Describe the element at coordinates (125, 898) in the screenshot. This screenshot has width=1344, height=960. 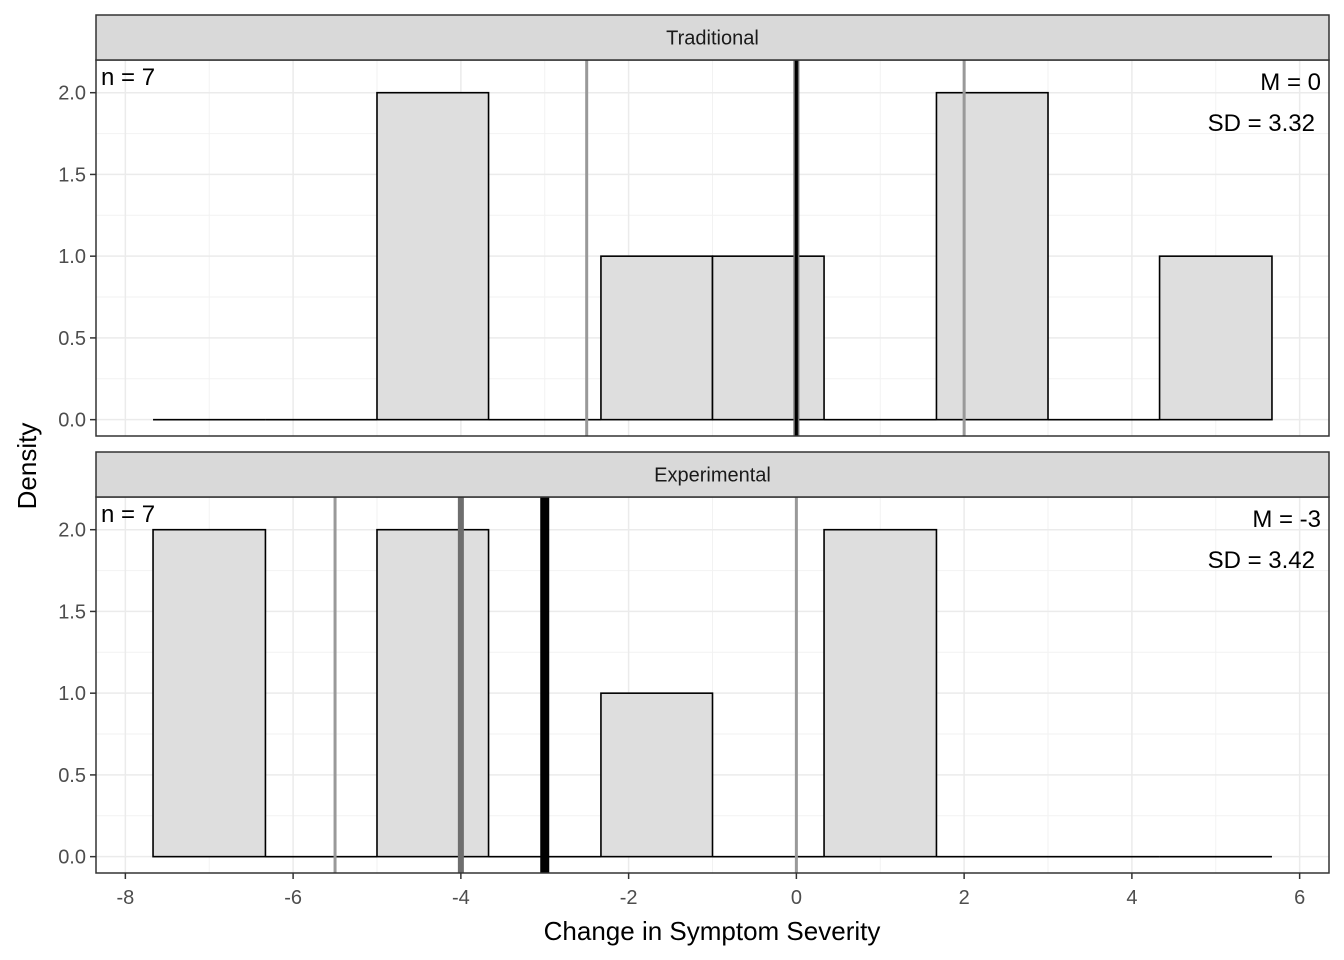
I see `x-tick-label: -8` at that location.